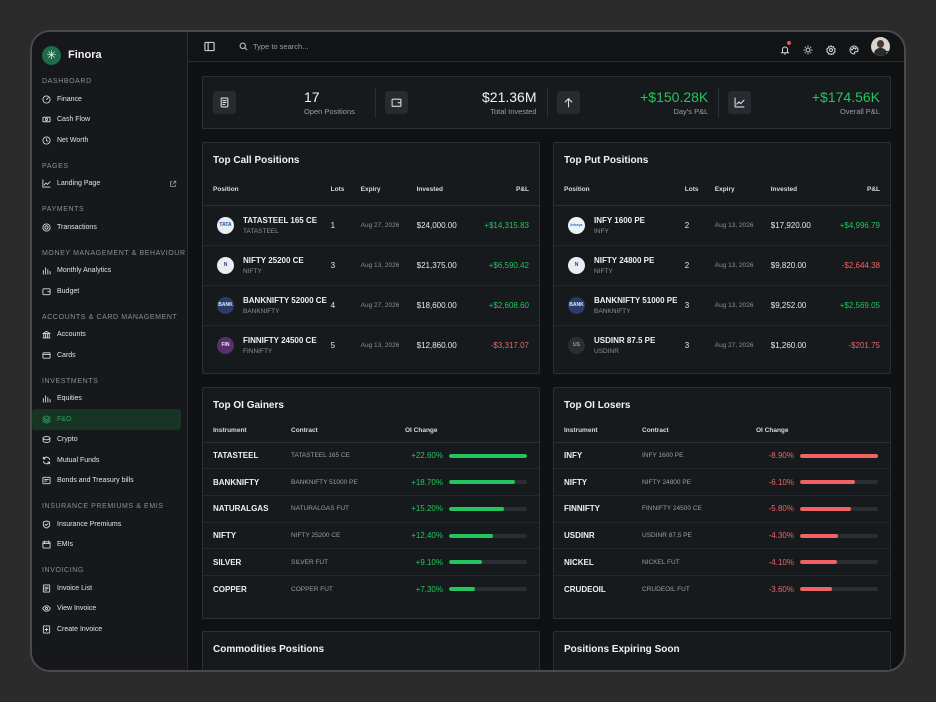  What do you see at coordinates (106, 588) in the screenshot?
I see `sidebar-item-invoice-list: Invoice List` at bounding box center [106, 588].